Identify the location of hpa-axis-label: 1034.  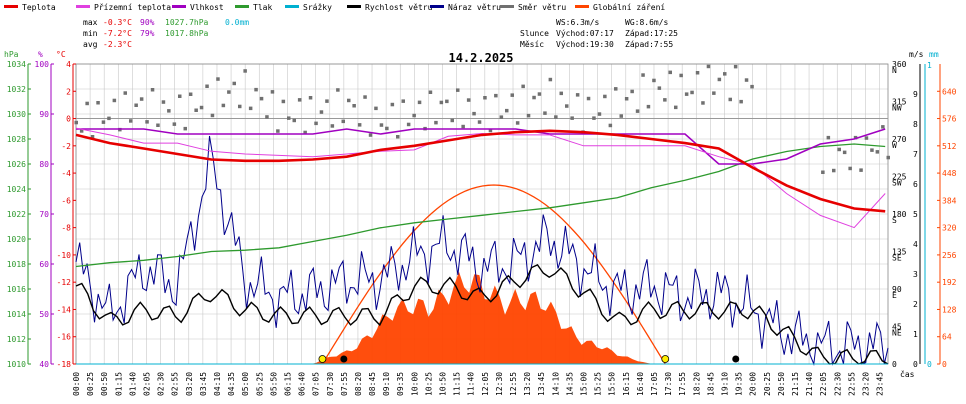
(16, 64).